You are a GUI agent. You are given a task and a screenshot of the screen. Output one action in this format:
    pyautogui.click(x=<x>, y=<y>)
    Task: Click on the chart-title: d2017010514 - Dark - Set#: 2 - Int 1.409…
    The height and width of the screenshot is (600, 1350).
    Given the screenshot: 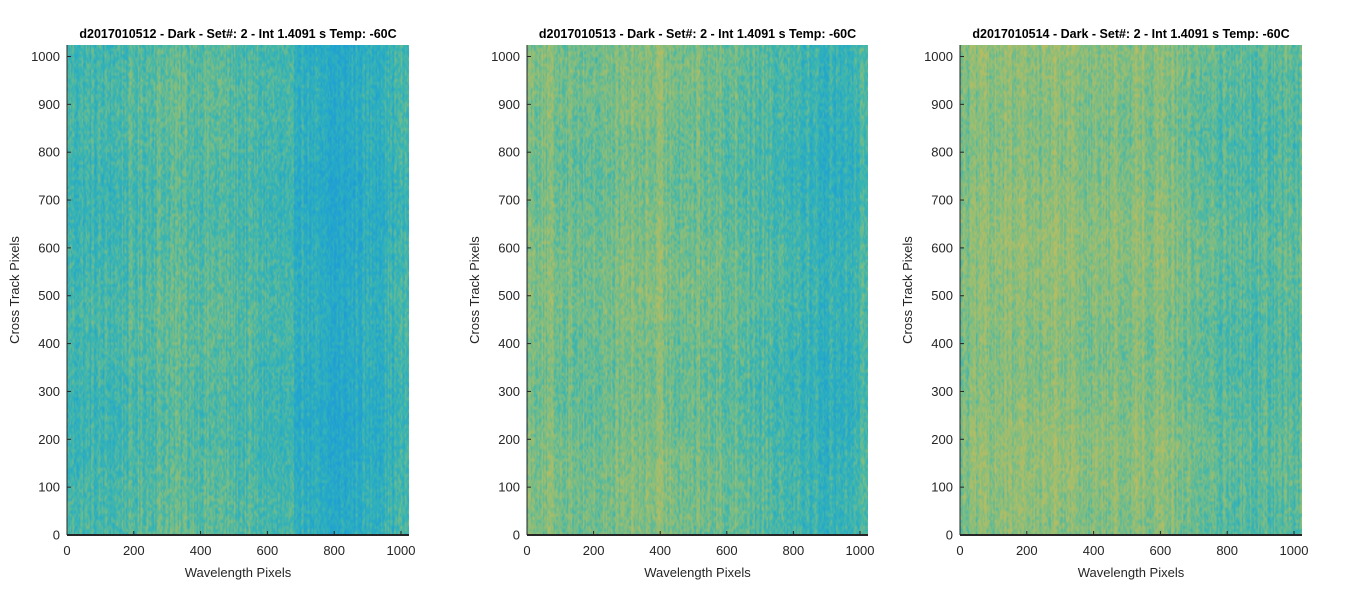 What is the action you would take?
    pyautogui.click(x=1130, y=34)
    